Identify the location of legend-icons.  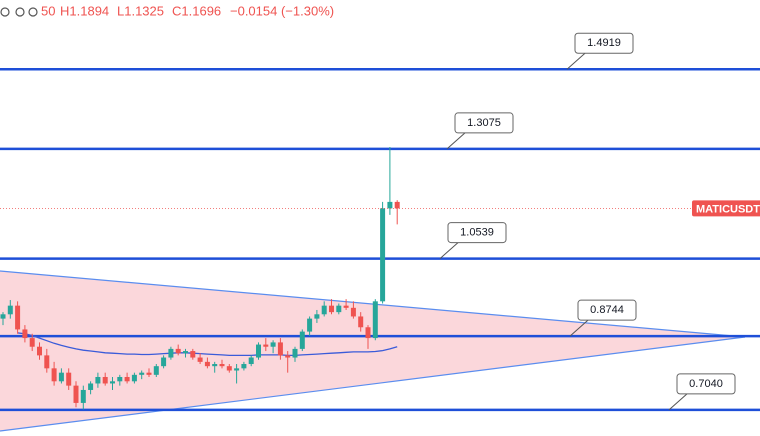
(19, 12).